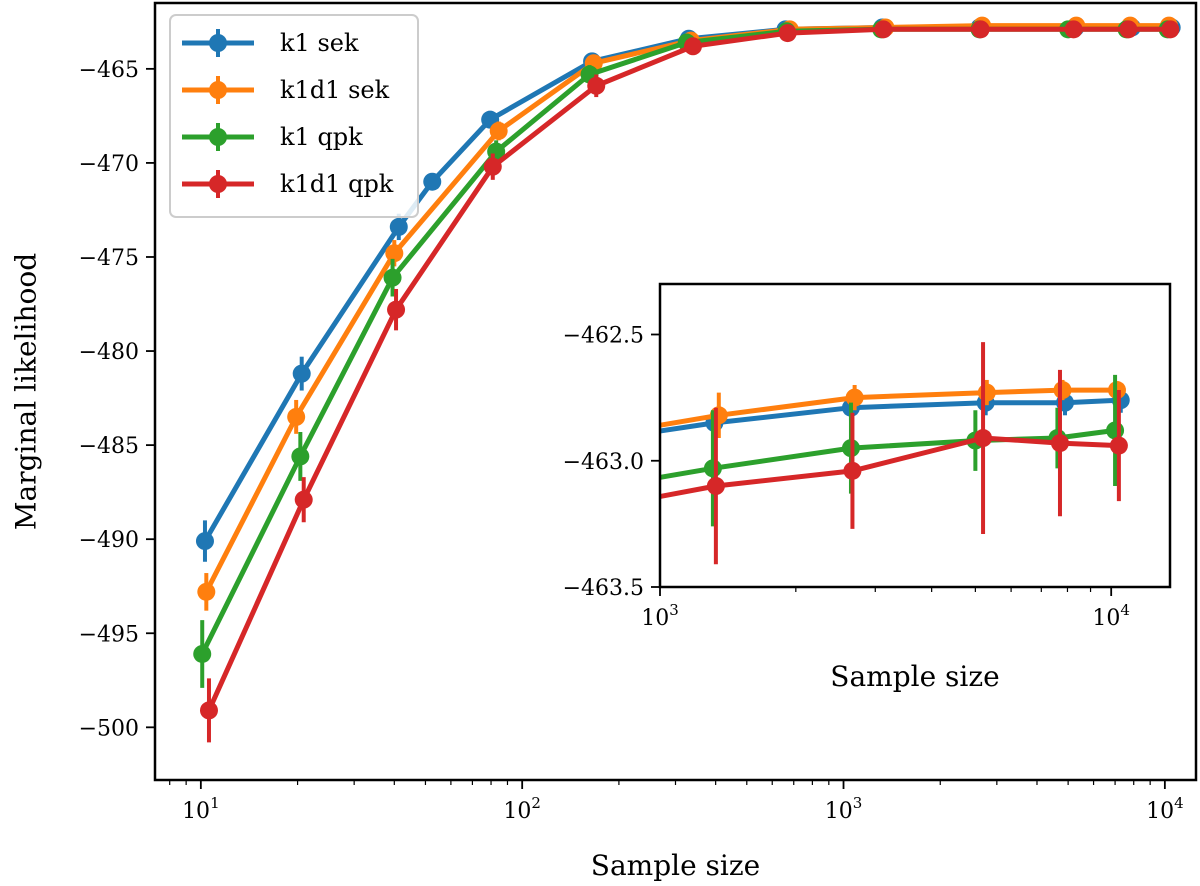 The width and height of the screenshot is (1200, 886). Describe the element at coordinates (321, 137) in the screenshot. I see `legend-label: k1 qpk` at that location.